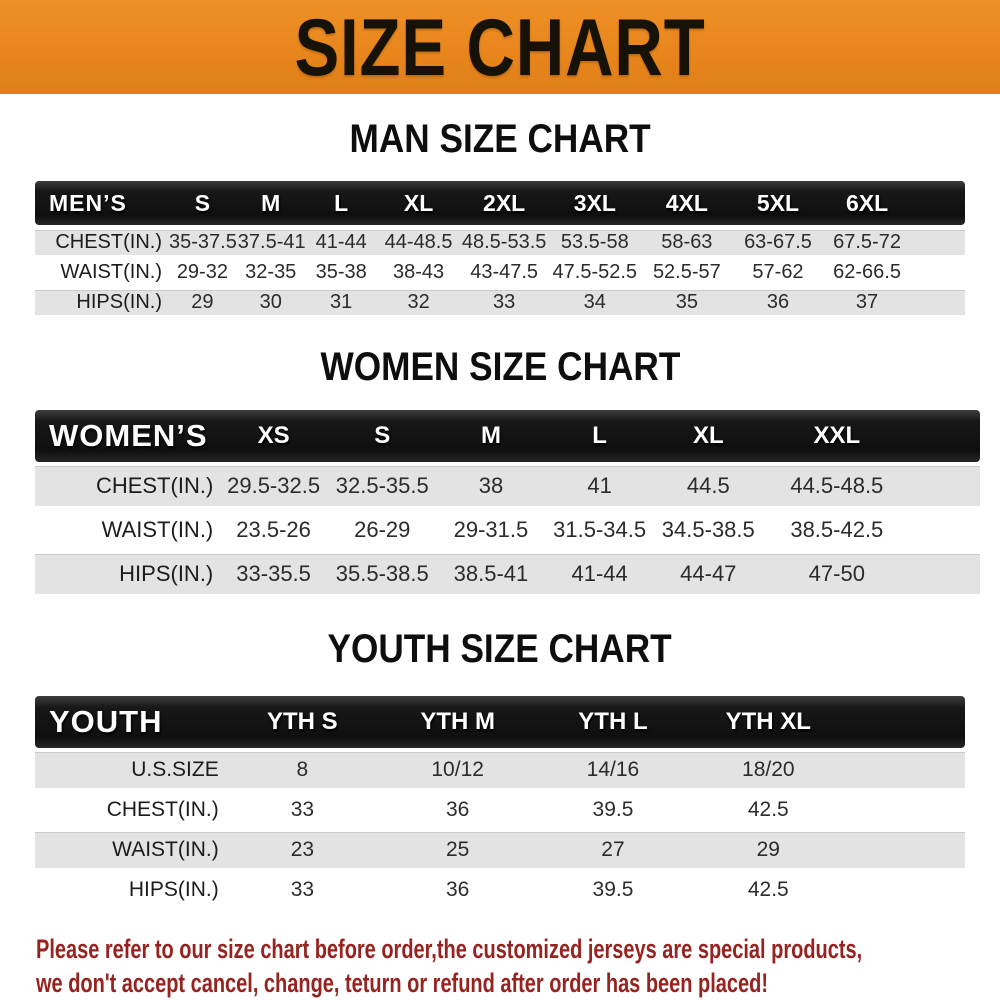  I want to click on table-row: WAIST(IN.) 23 25 27 29, so click(500, 850).